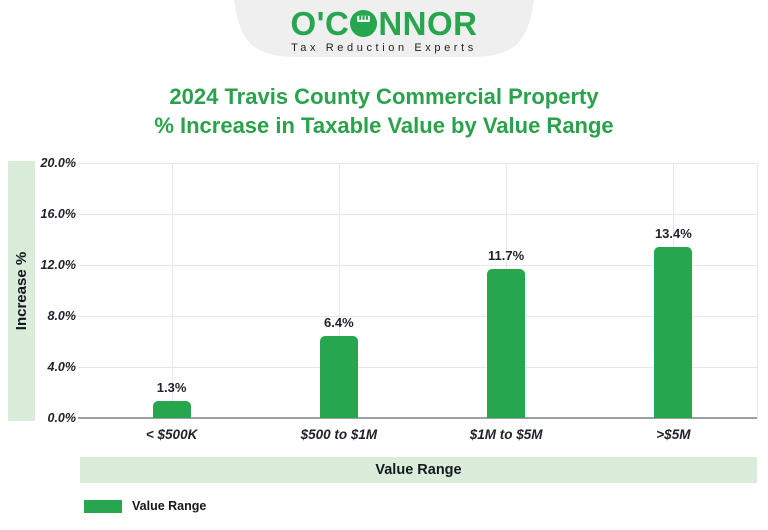 The width and height of the screenshot is (768, 530). I want to click on y-tick-label: 16.0%, so click(58, 214).